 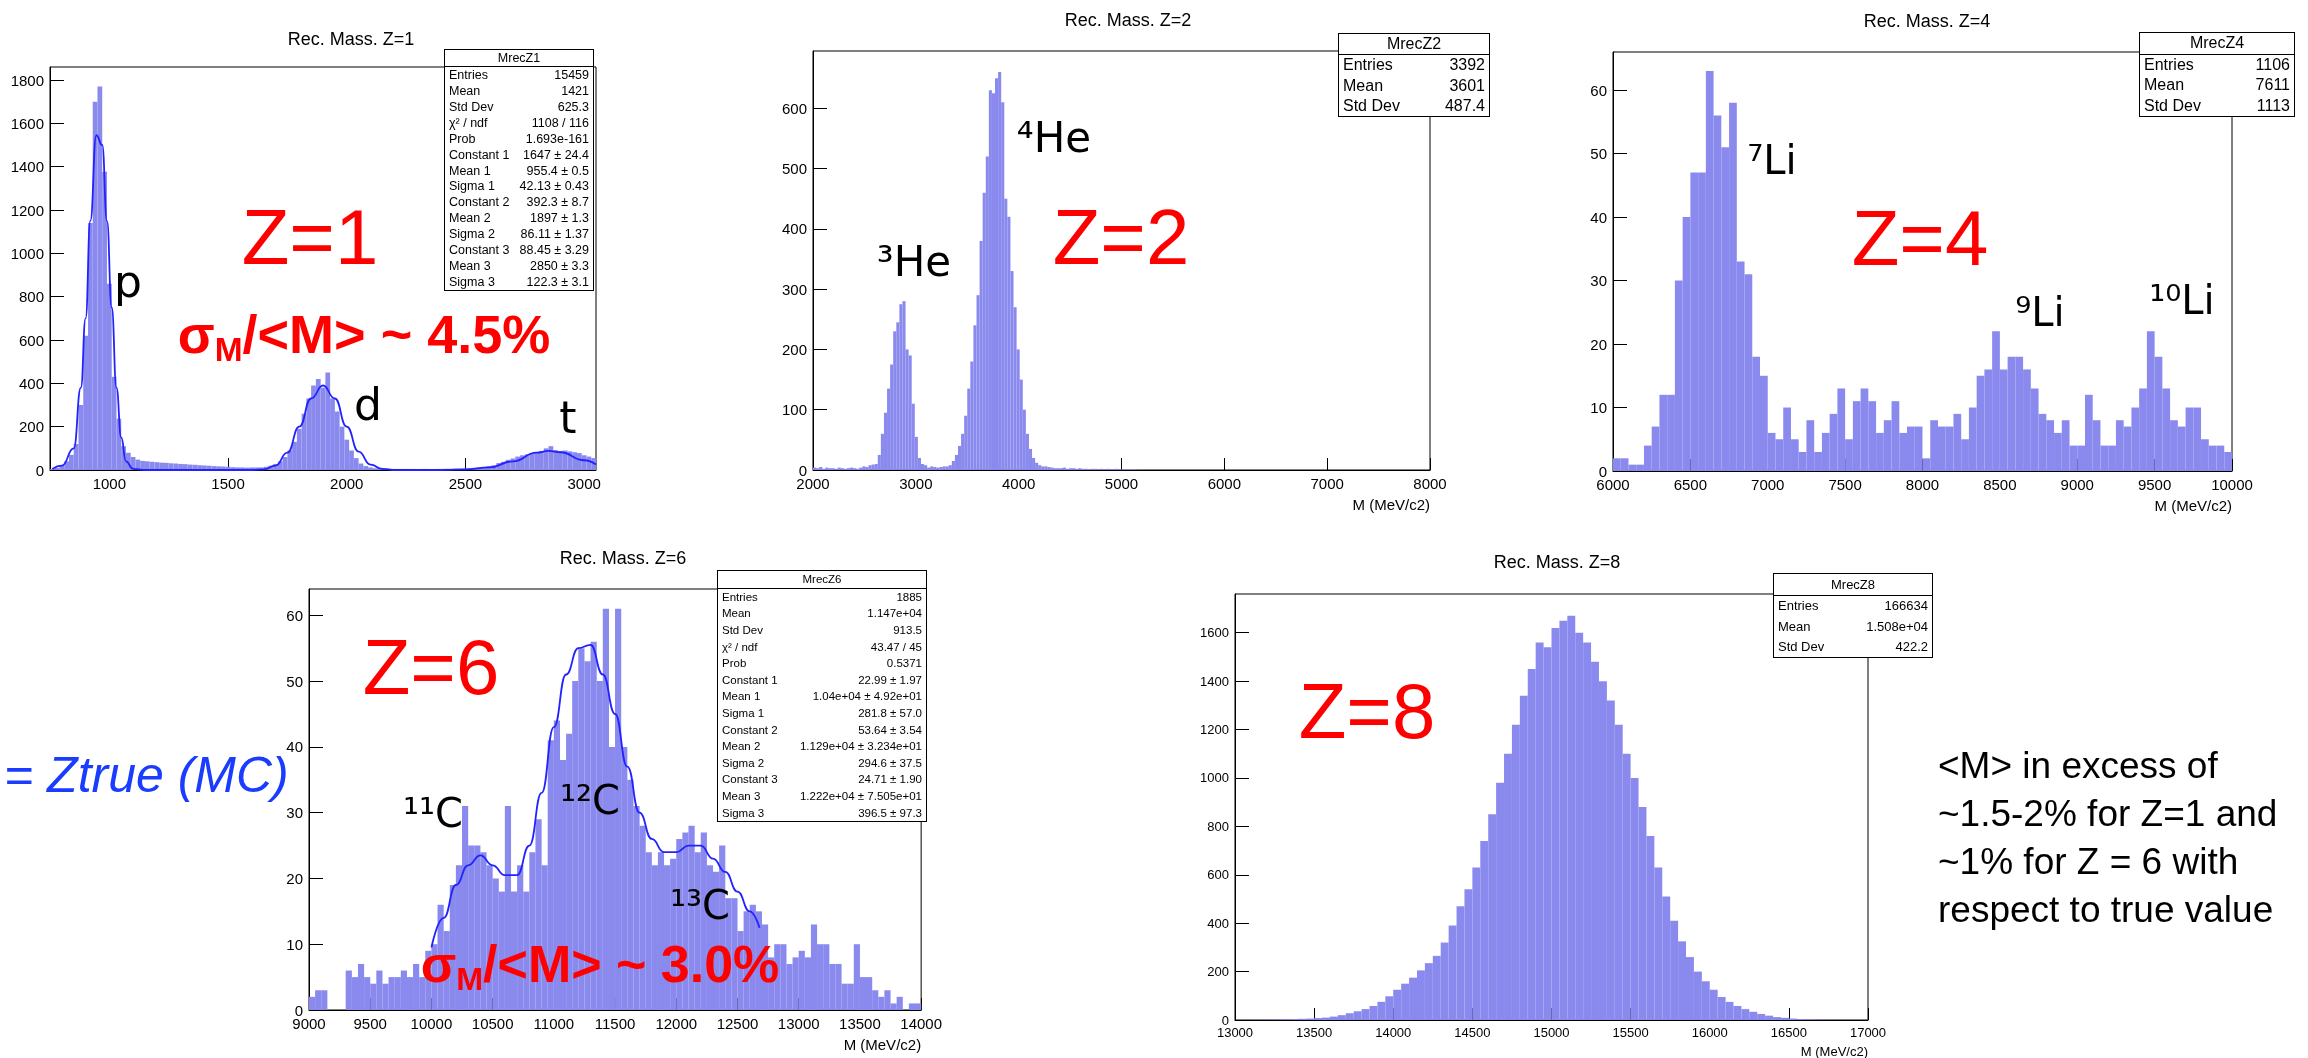 What do you see at coordinates (1054, 137) in the screenshot?
I see `annotation: ⁴He` at bounding box center [1054, 137].